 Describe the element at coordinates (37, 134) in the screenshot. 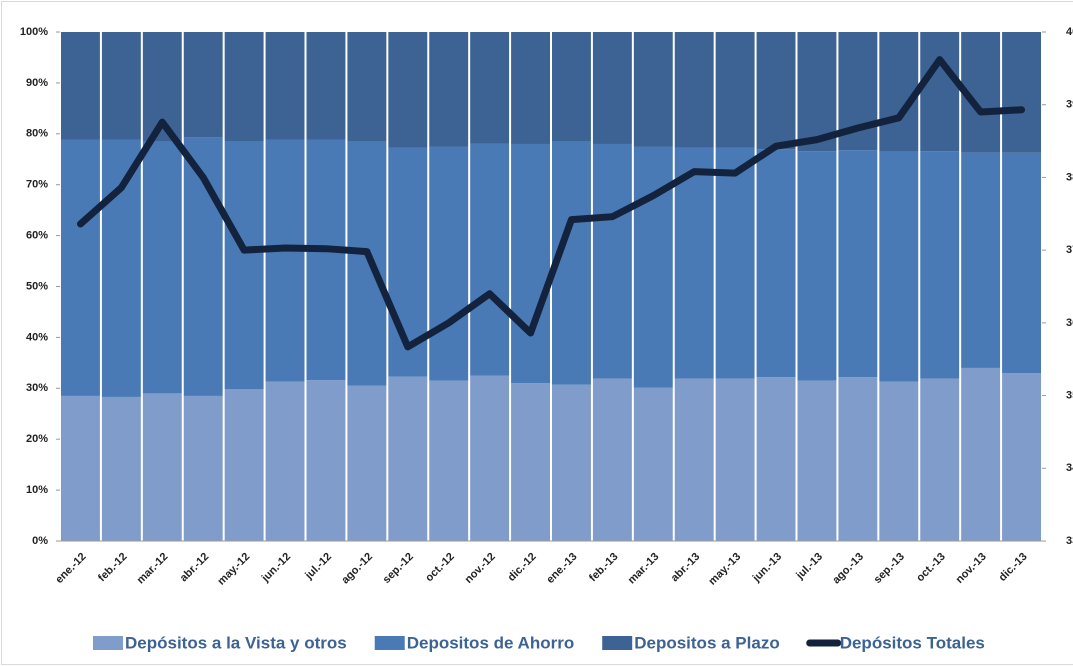

I see `y-tick-label: 80%` at that location.